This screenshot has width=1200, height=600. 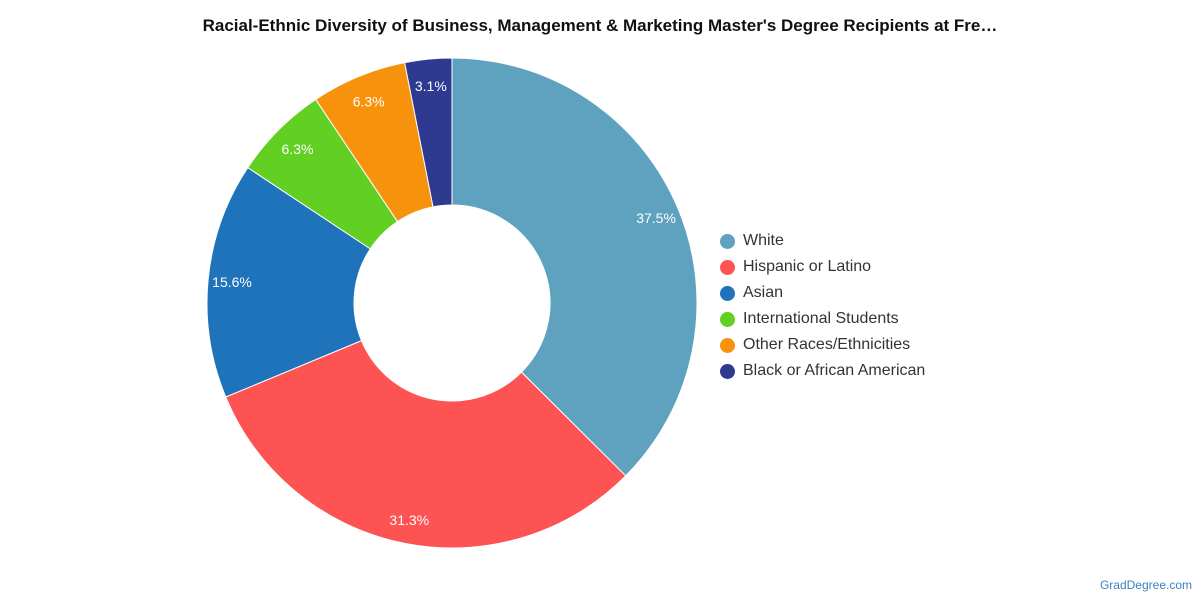 I want to click on slice-black-or-african-american, so click(x=428, y=132).